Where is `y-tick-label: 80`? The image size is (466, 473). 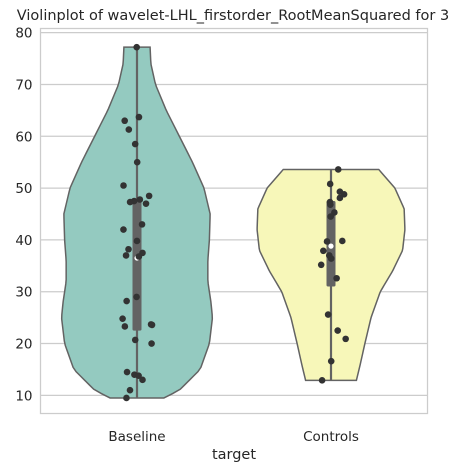
y-tick-label: 80 is located at coordinates (23, 34).